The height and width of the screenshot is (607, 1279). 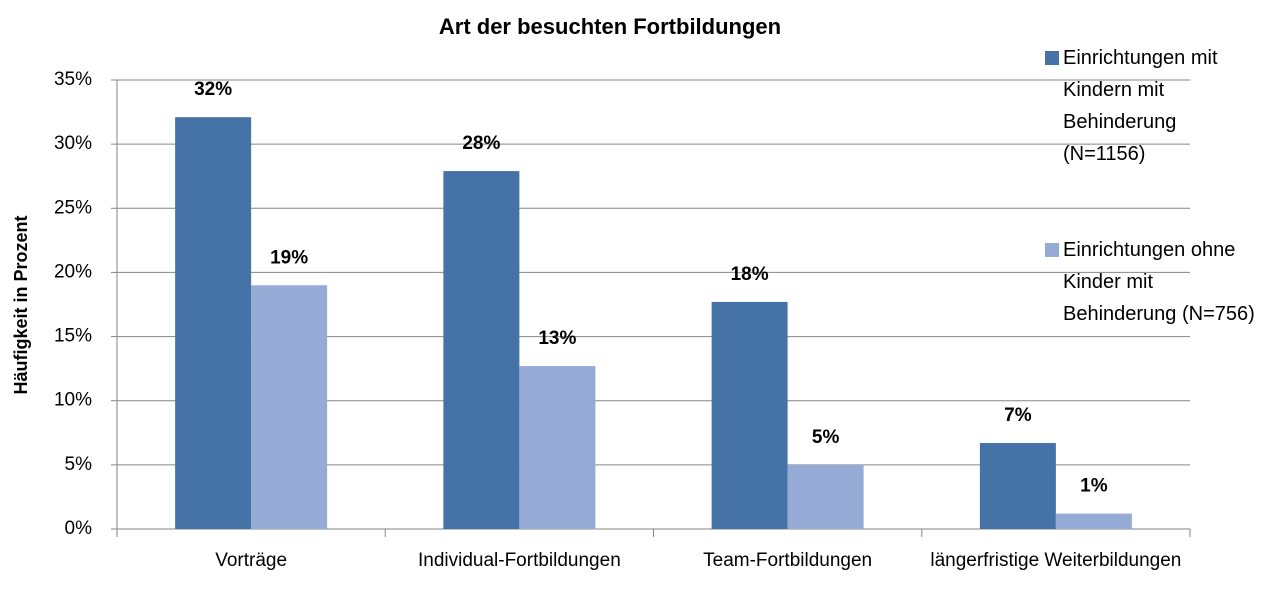 I want to click on x-tick-label: Individual-Fortbildungen, so click(x=519, y=560).